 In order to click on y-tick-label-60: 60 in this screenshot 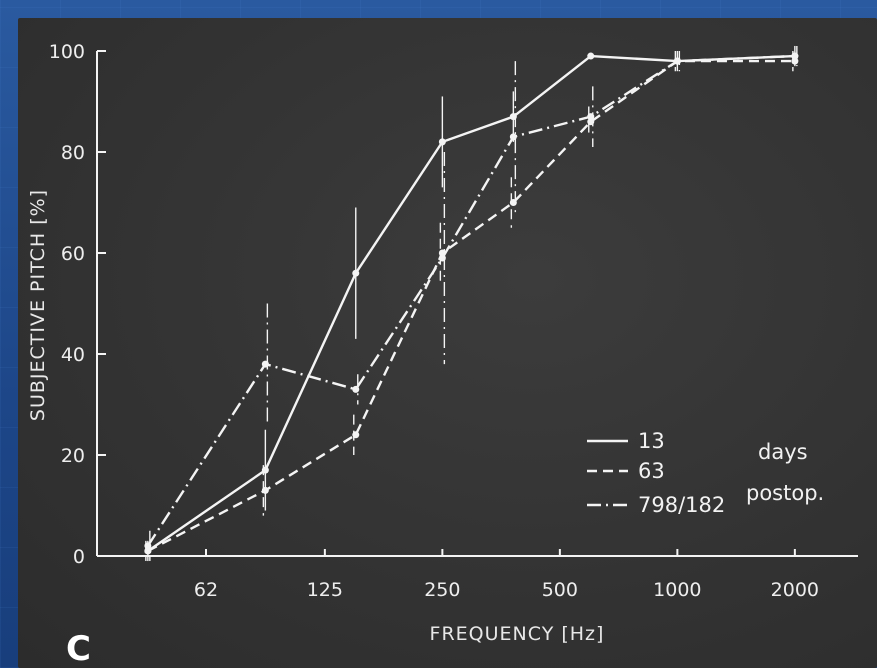, I will do `click(73, 254)`.